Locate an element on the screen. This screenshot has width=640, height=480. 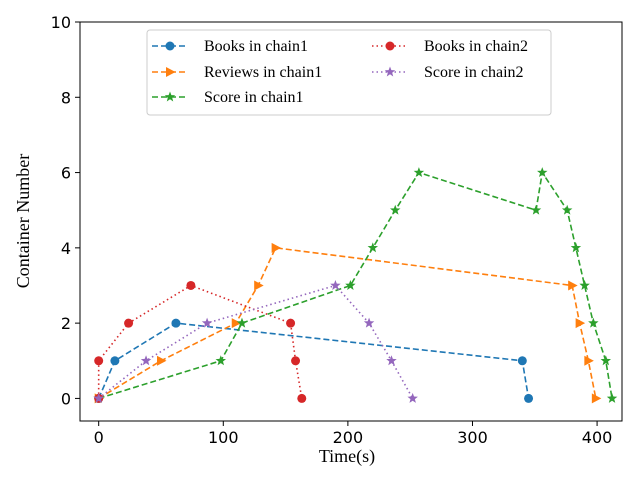
legend-entry: Books in chain2 is located at coordinates (450, 46).